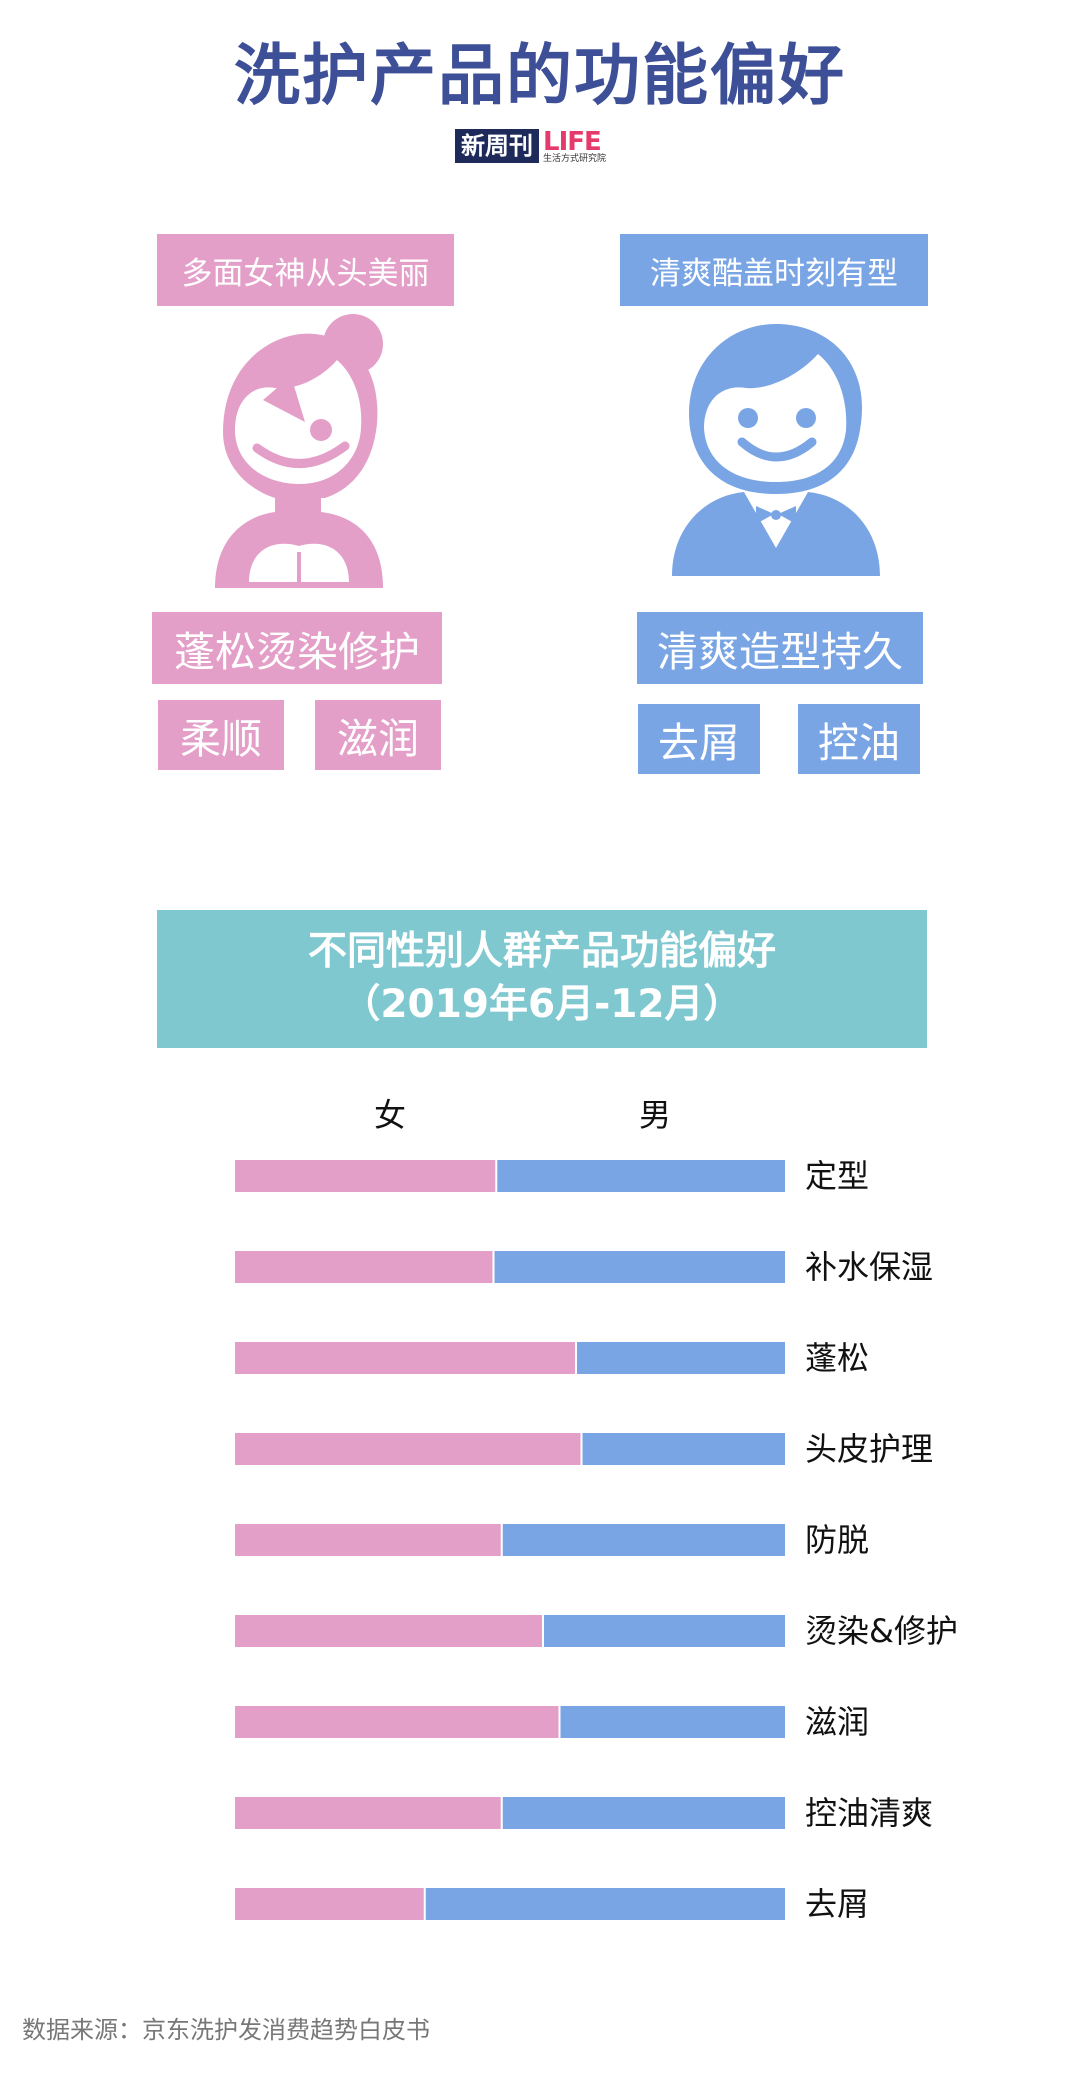  I want to click on legend-female: 女, so click(390, 1115).